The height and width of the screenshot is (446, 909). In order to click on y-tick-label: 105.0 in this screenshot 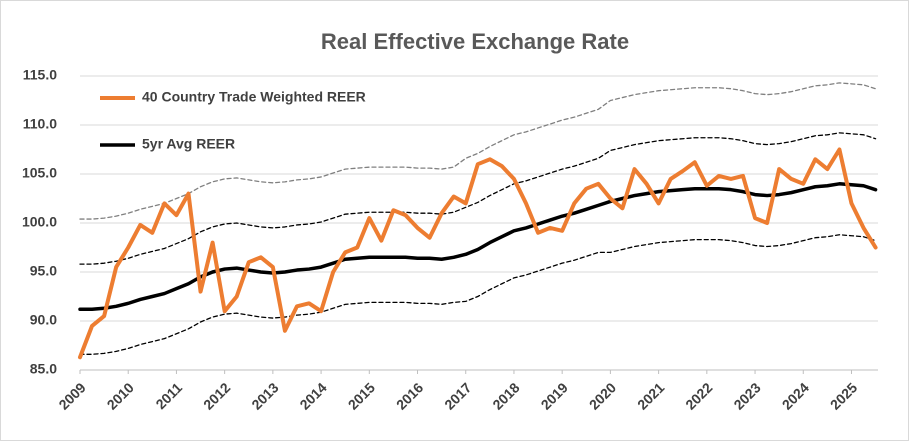, I will do `click(39, 173)`.